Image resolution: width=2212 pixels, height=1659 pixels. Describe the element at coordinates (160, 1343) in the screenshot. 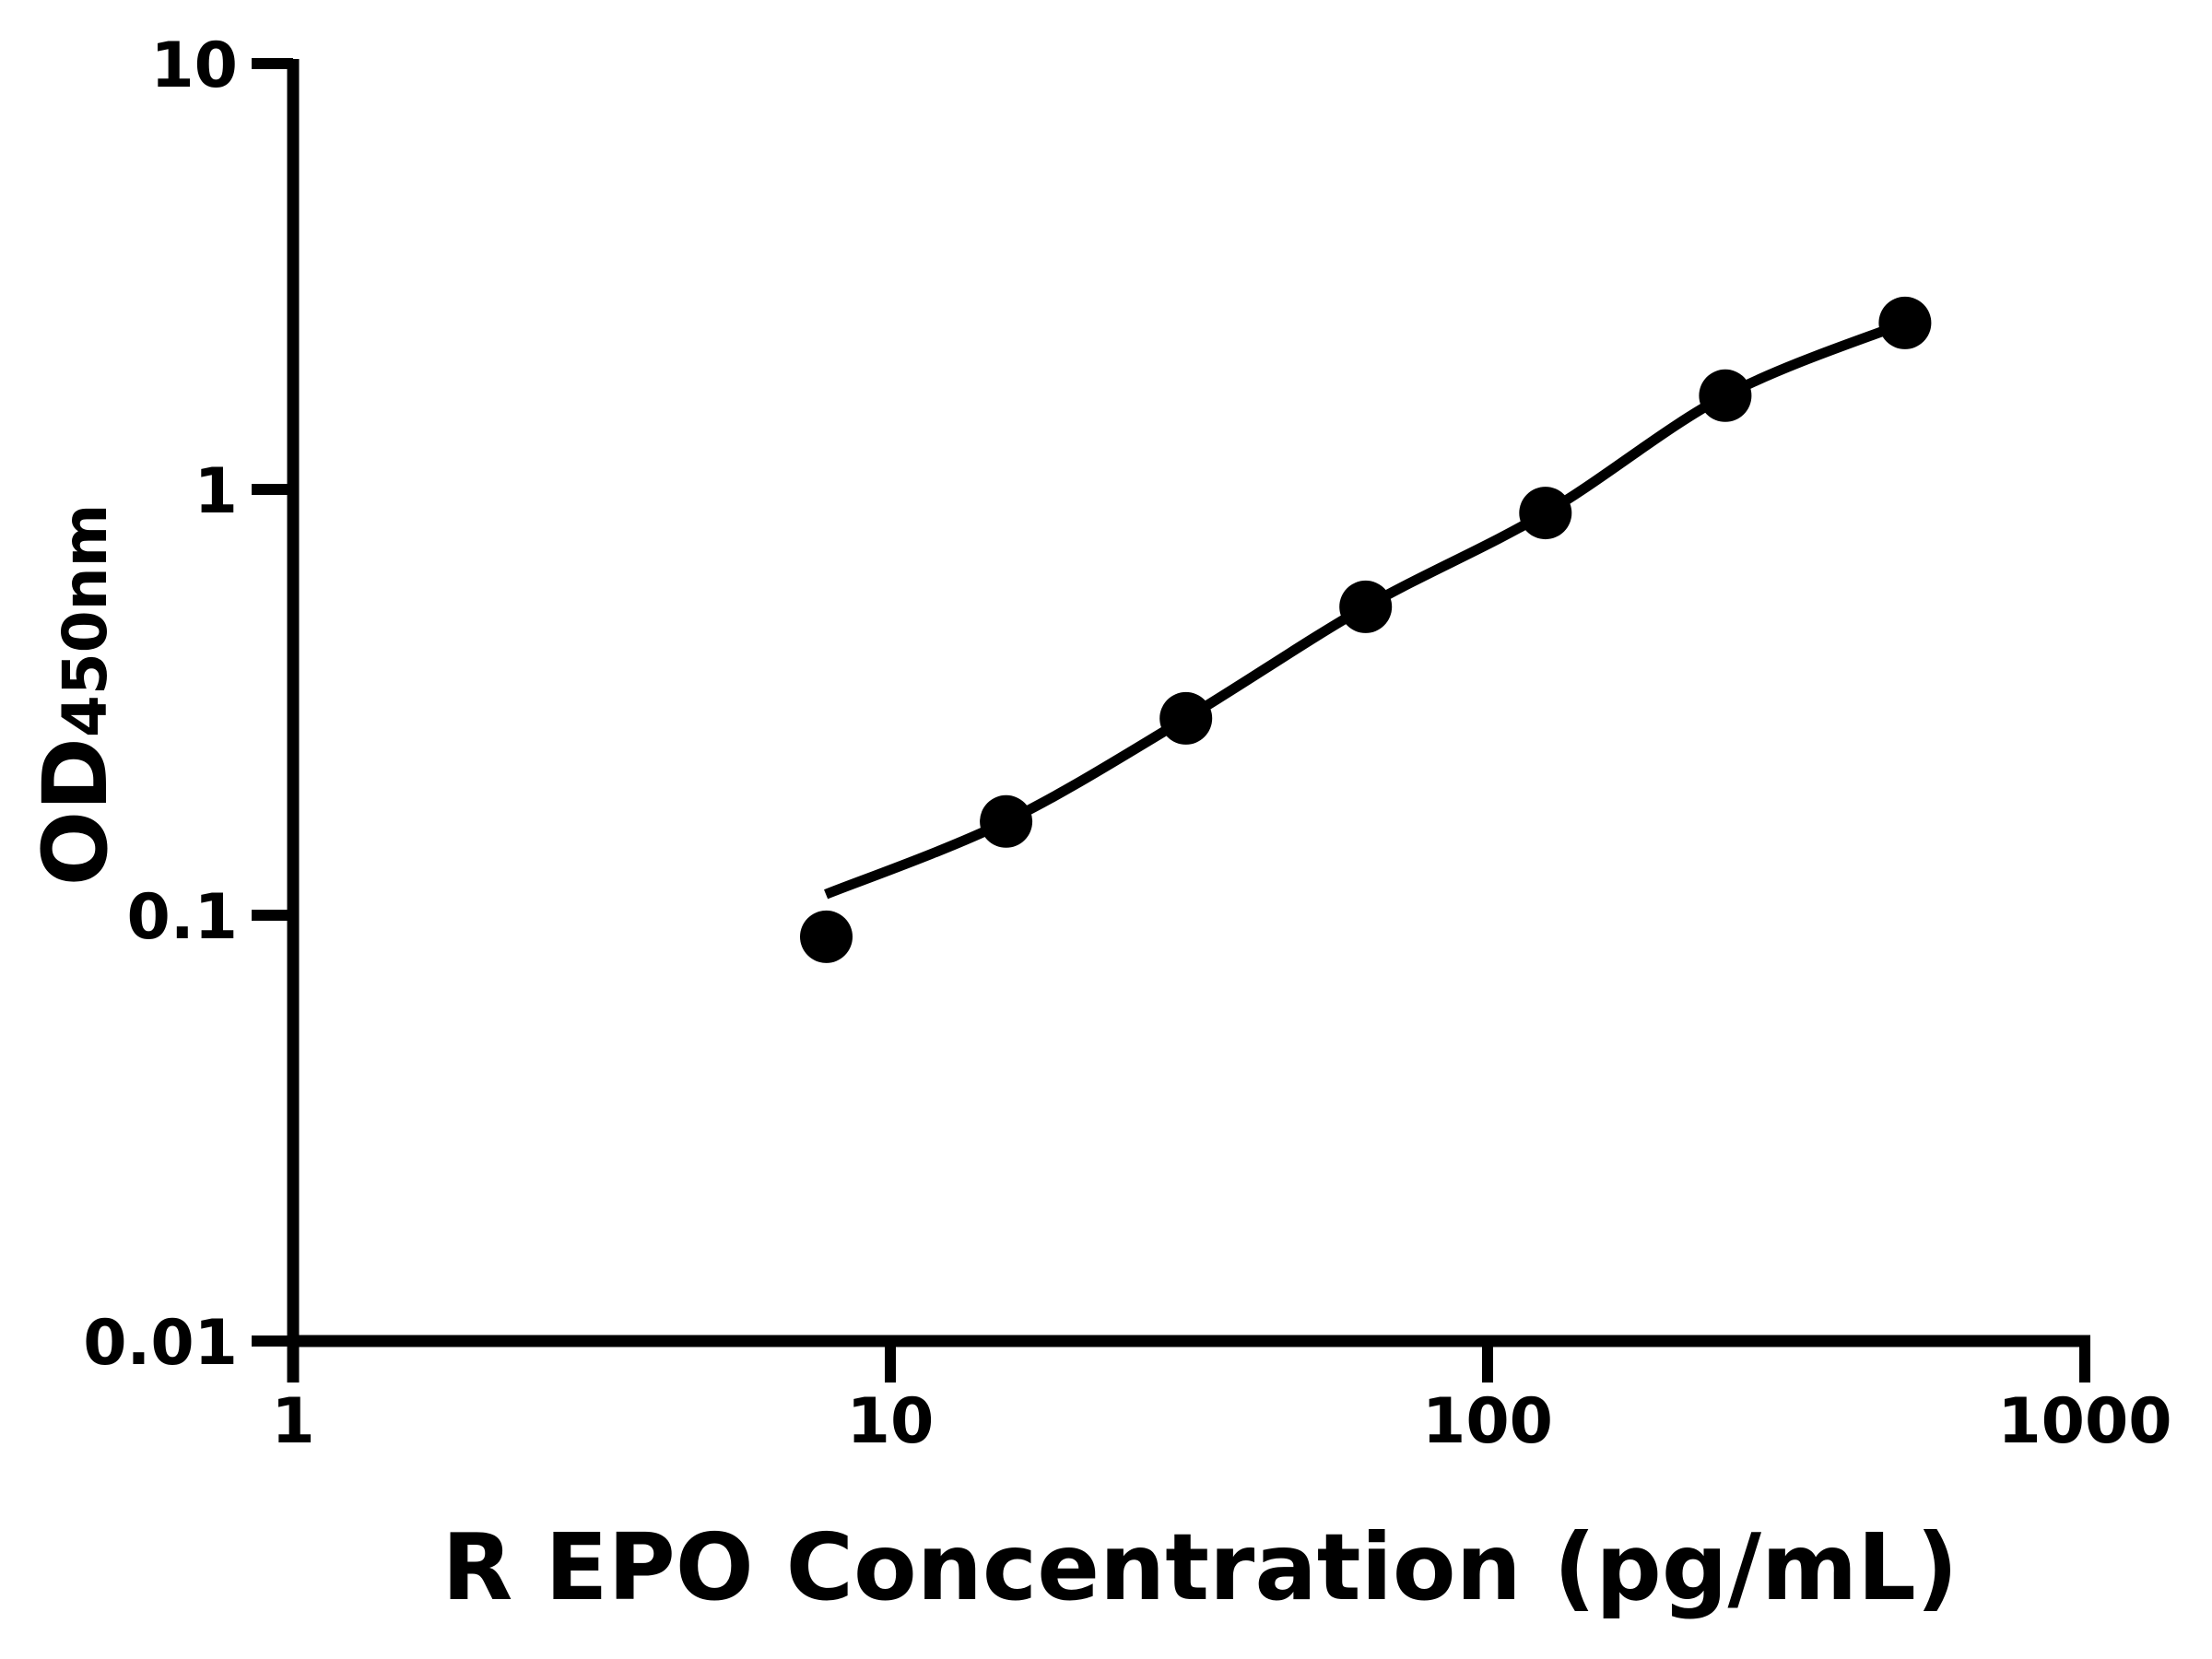

I see `y-tick-label: 0.01` at that location.